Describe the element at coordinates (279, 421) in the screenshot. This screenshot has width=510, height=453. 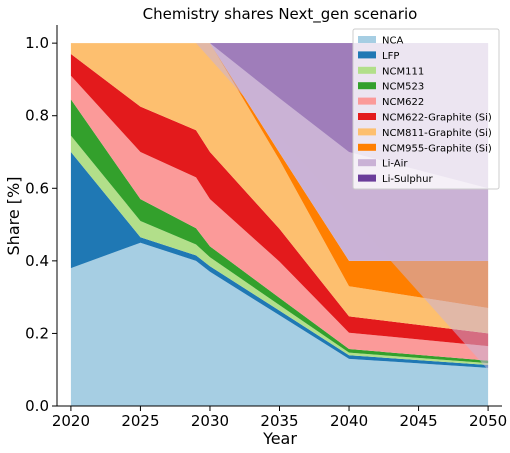
I see `x-tick-label: 2035` at that location.